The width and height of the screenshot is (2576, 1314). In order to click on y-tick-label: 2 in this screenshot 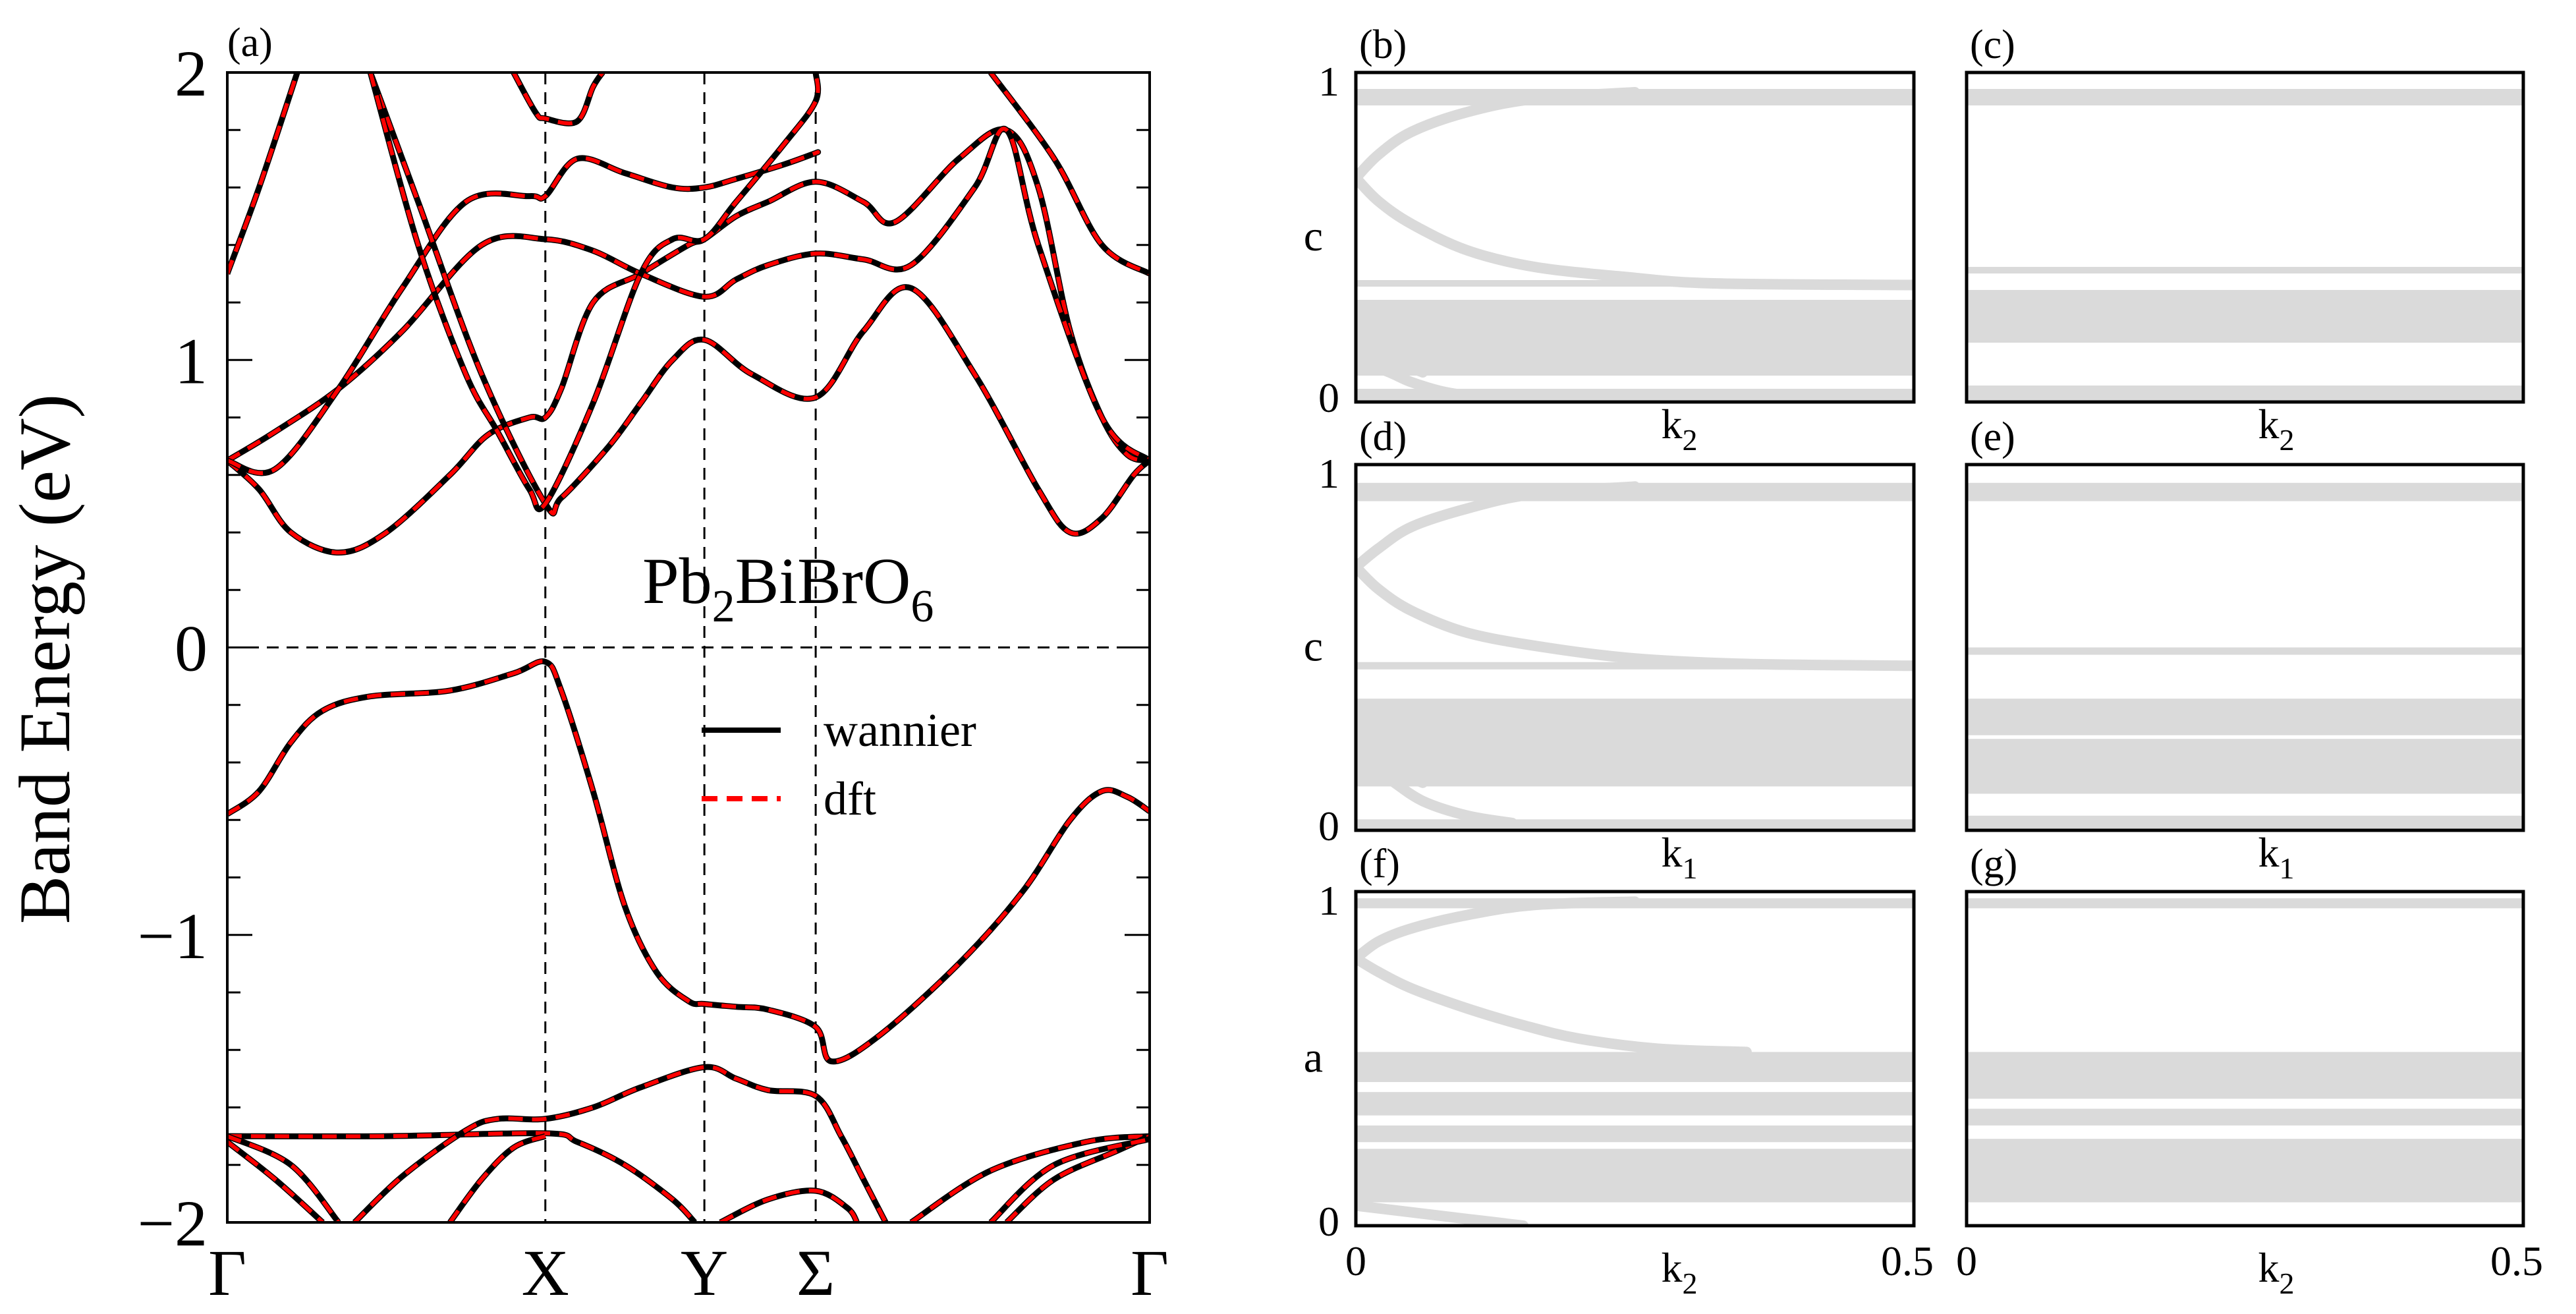, I will do `click(191, 73)`.